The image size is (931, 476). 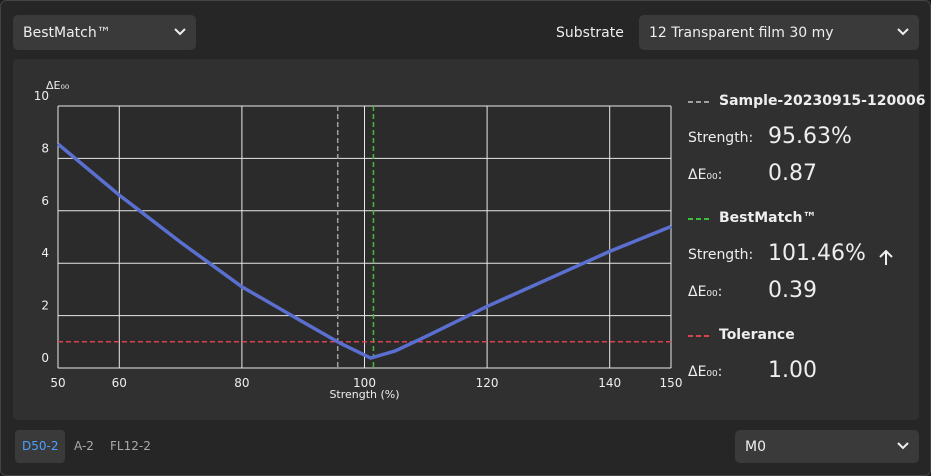 I want to click on y-tick-label: 8, so click(x=45, y=148).